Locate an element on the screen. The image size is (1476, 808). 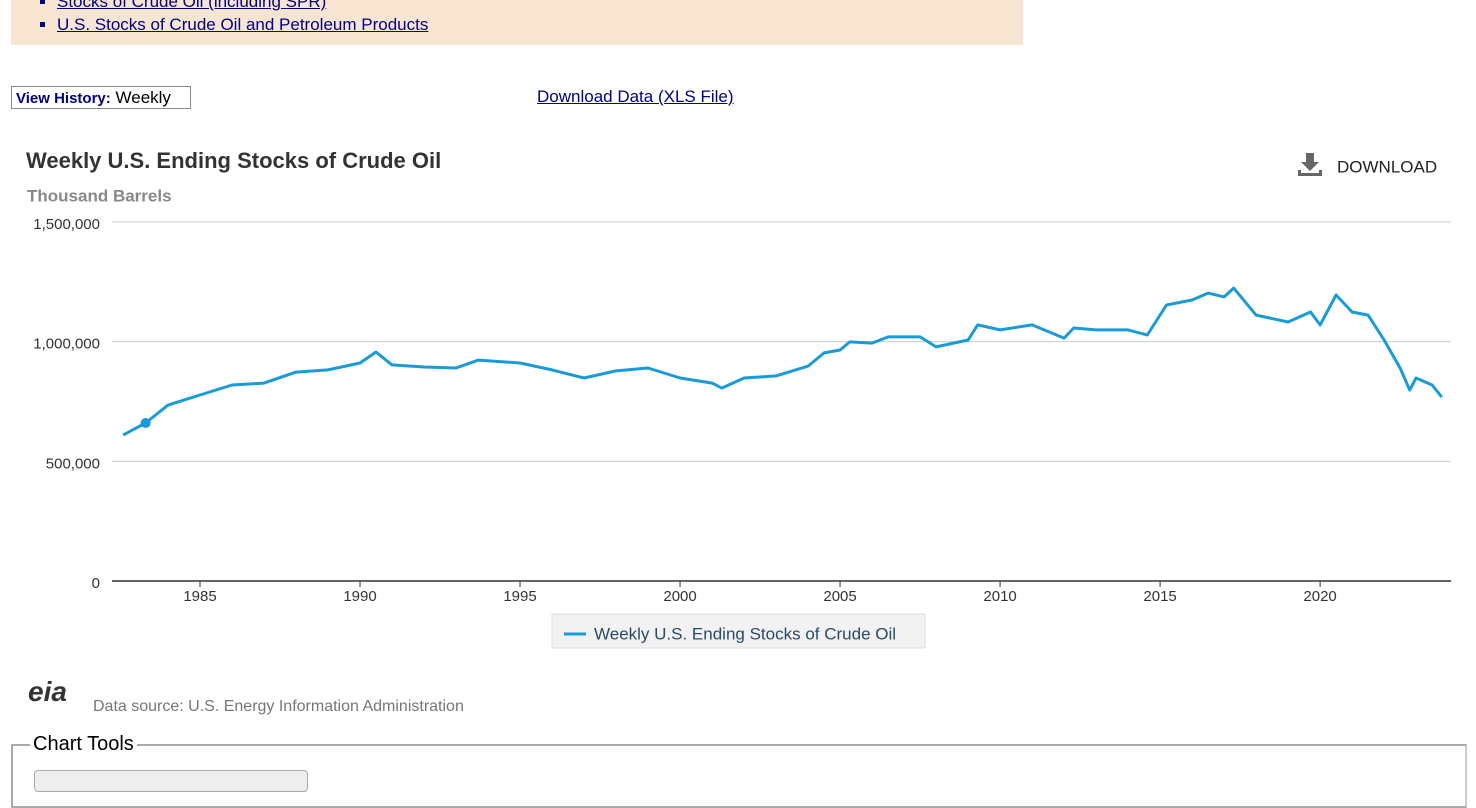
chart-tools-title: Chart Tools is located at coordinates (83, 744).